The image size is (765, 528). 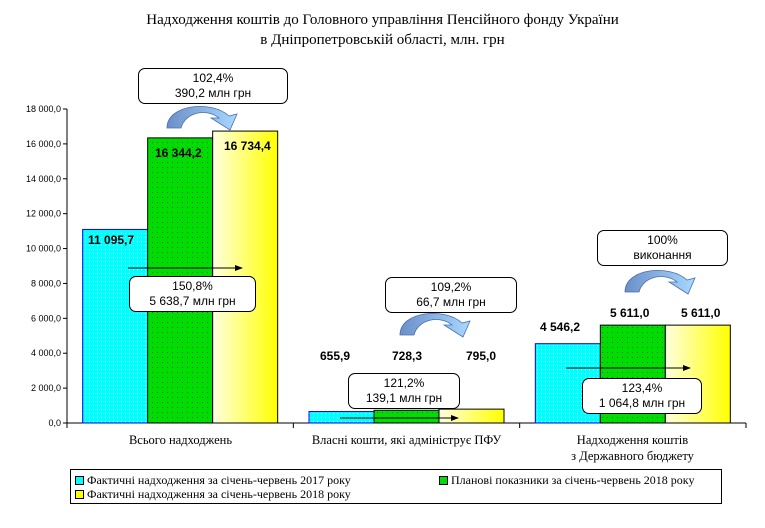 What do you see at coordinates (192, 301) in the screenshot?
I see `annotation-1-line2: 5 638,7 млн грн` at bounding box center [192, 301].